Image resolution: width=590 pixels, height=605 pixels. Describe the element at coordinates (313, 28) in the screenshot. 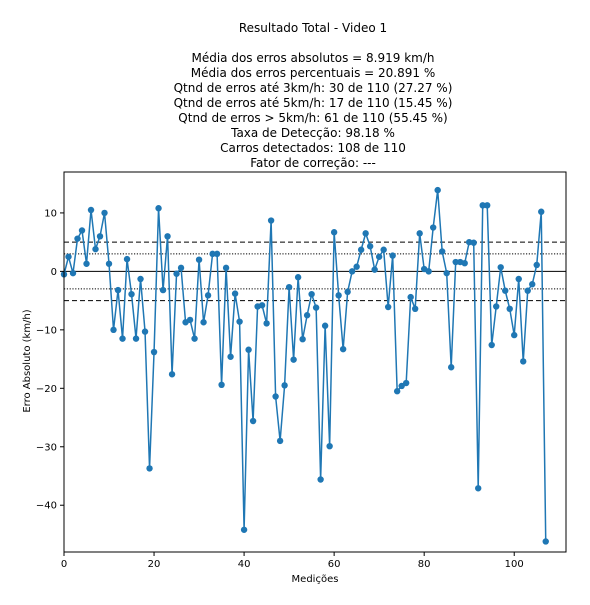

I see `chart-title: Resultado Total - Video 1` at that location.